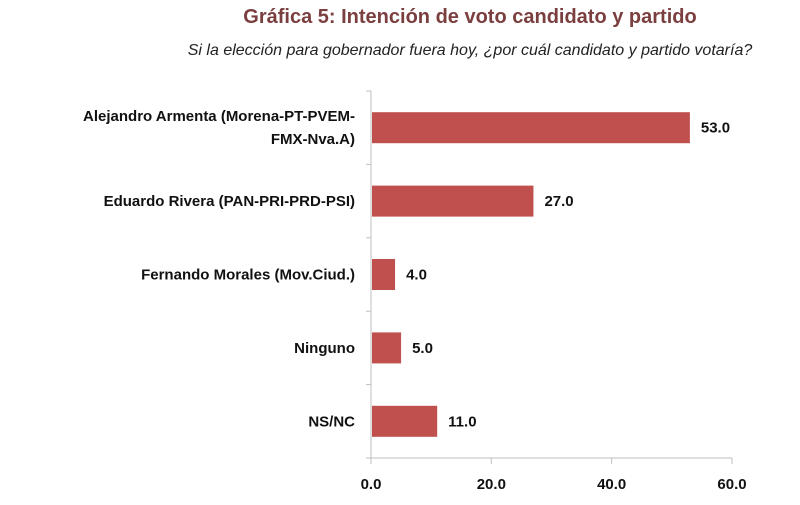 This screenshot has height=505, width=800. I want to click on category-label-0-line-0: Alejandro Armenta (Morena-PT-PVEM-, so click(219, 116).